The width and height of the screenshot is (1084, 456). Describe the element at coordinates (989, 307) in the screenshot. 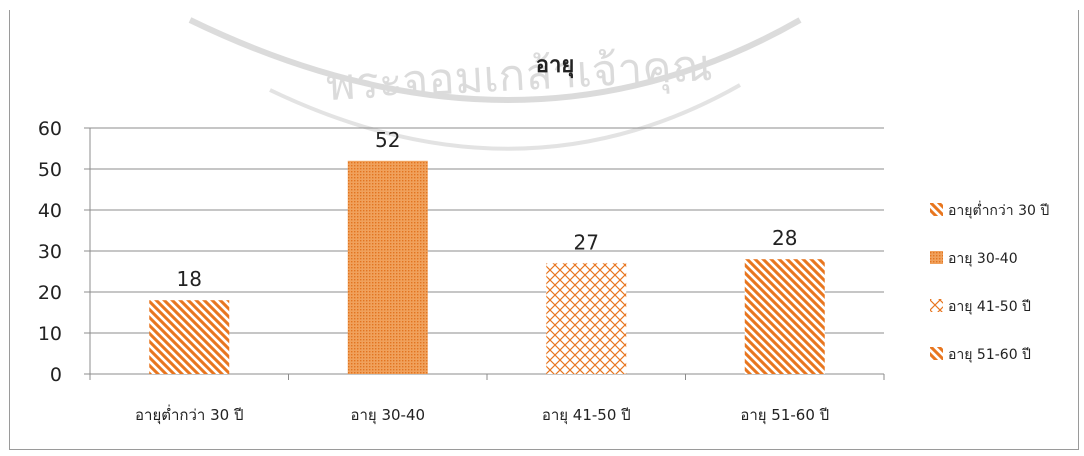

I see `legend-label: อายุ 41-50 ปี` at that location.